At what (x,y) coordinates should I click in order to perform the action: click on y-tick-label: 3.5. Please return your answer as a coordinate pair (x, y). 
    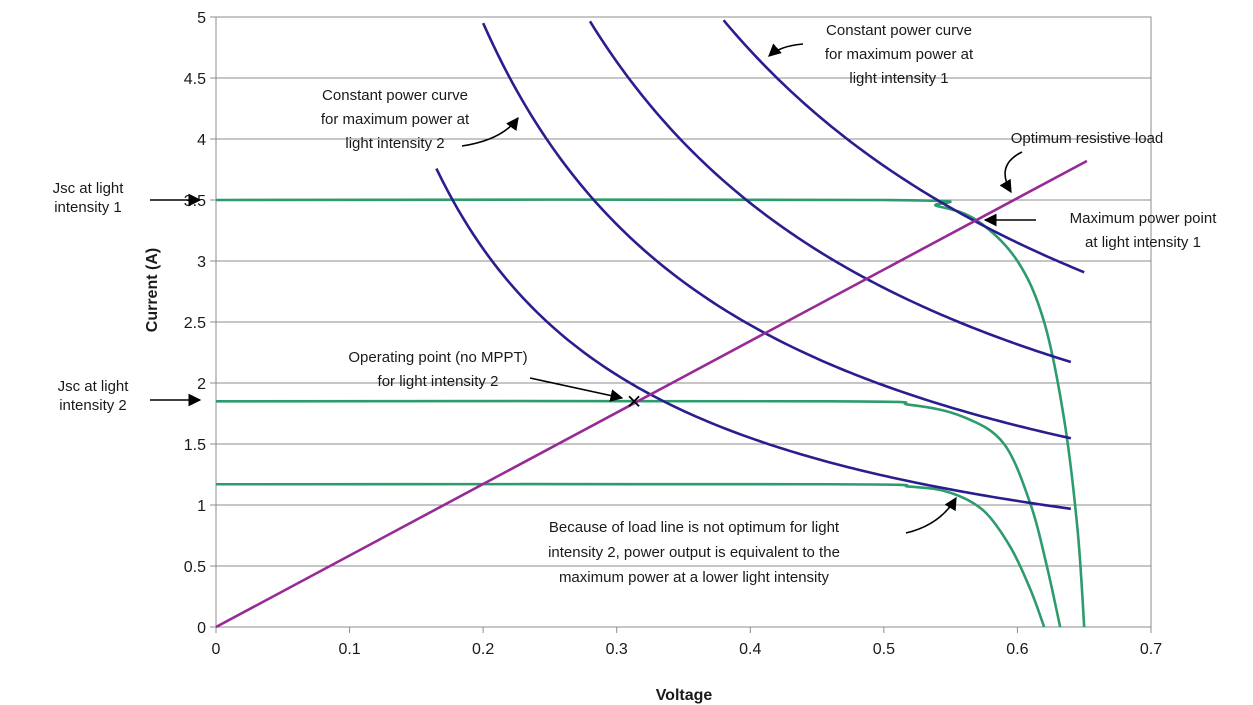
    Looking at the image, I should click on (195, 201).